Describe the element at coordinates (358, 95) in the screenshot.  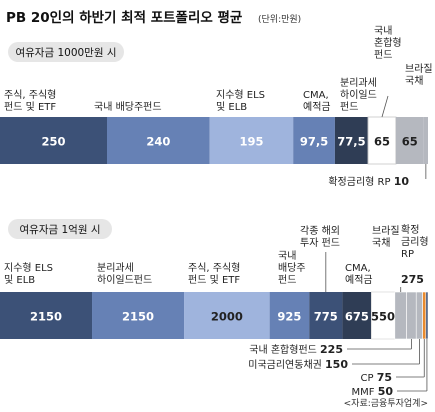
I see `category-label-1000: 분리과세 하이일드 펀드` at that location.